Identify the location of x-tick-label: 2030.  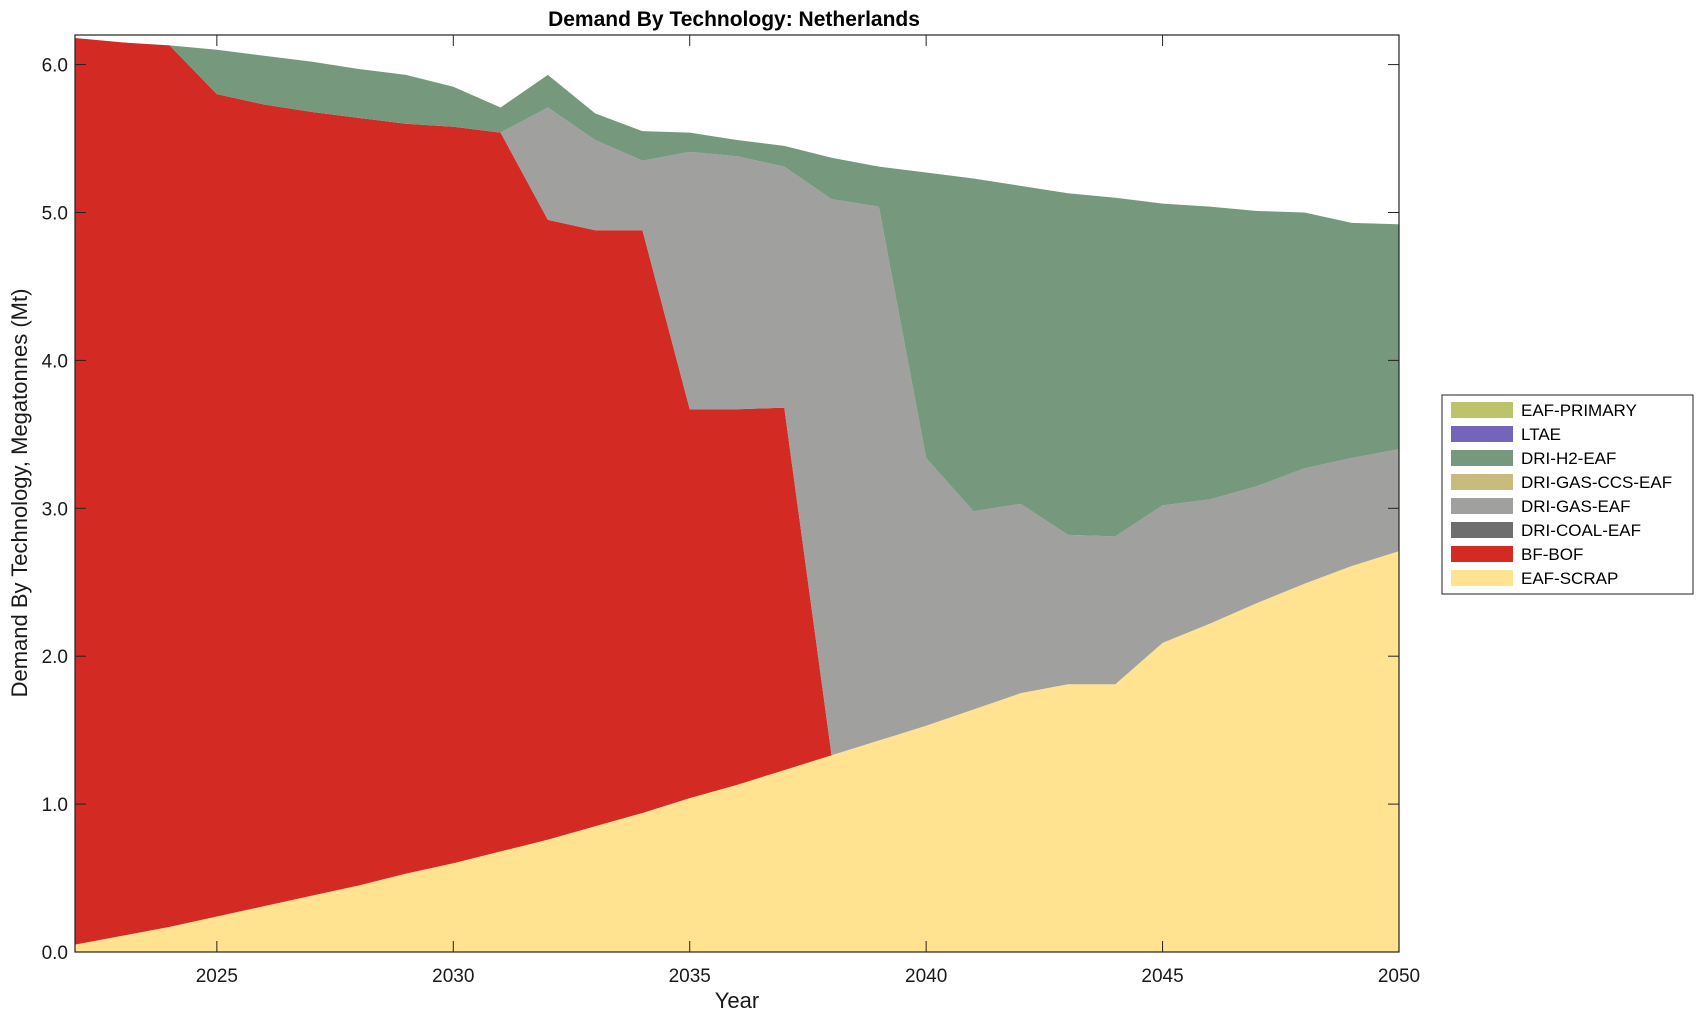
(453, 976).